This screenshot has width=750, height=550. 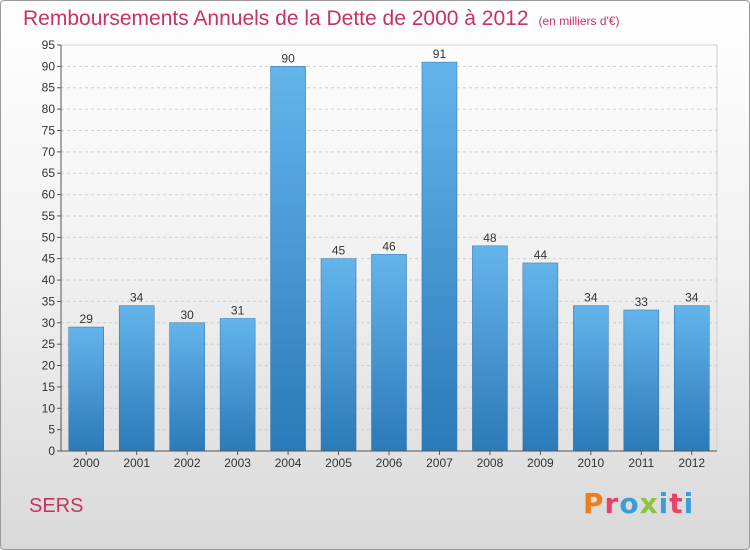 I want to click on y-tick-label: 85, so click(x=49, y=88).